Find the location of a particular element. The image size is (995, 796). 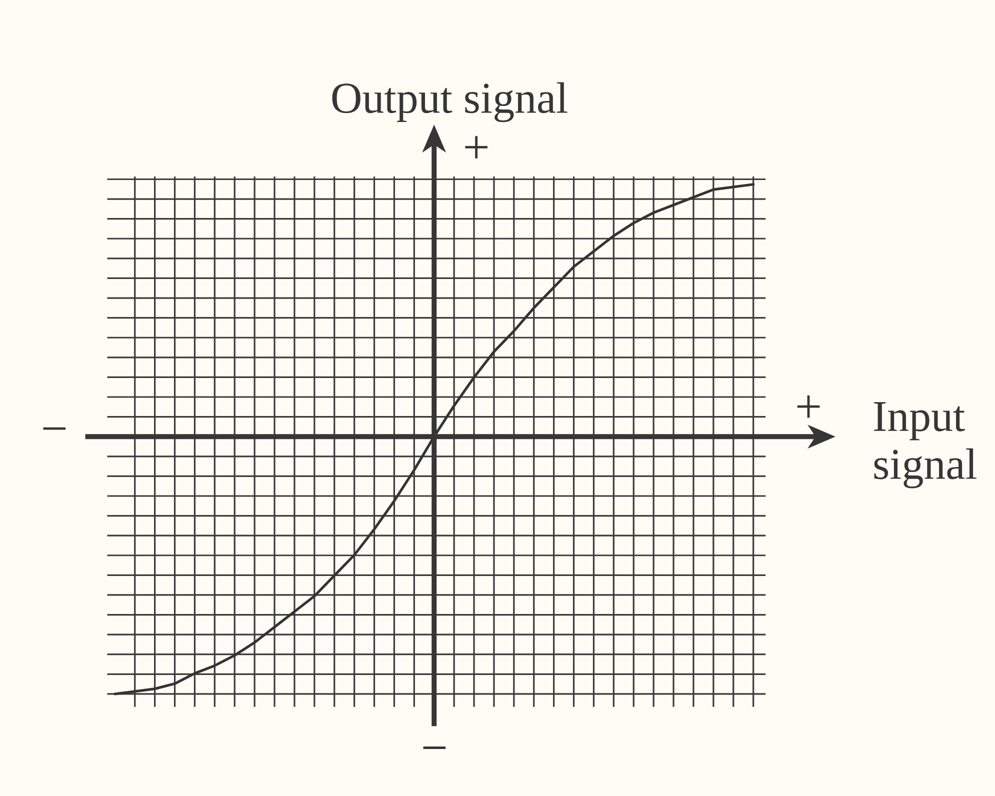

x-axis-title: Input signal is located at coordinates (925, 445).